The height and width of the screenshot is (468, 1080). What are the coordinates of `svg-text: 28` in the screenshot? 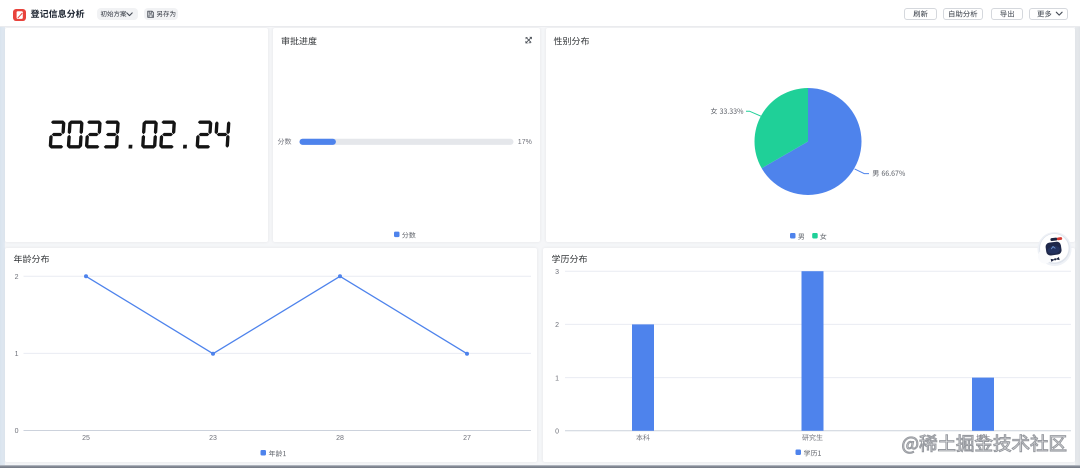 It's located at (340, 438).